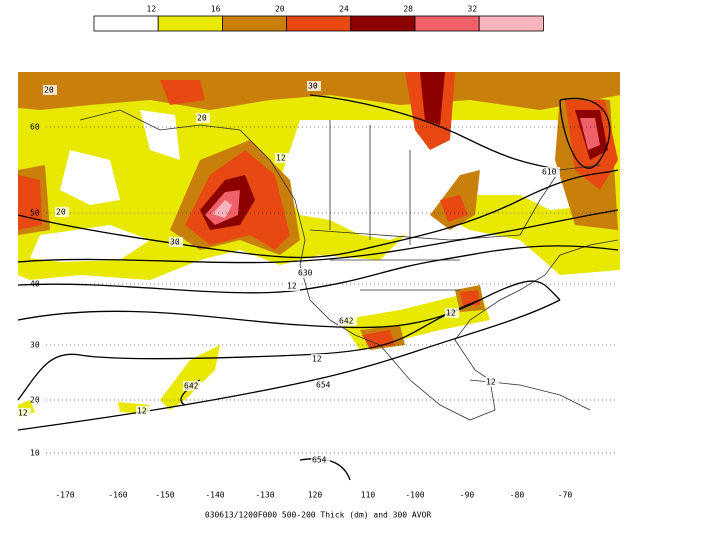 This screenshot has height=540, width=720. Describe the element at coordinates (35, 213) in the screenshot. I see `lat-label: 50` at that location.